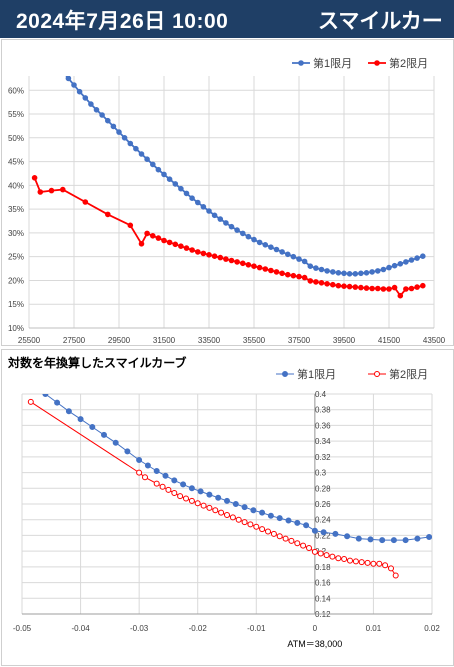  I want to click on y-tick-label: 25%, so click(16, 257).